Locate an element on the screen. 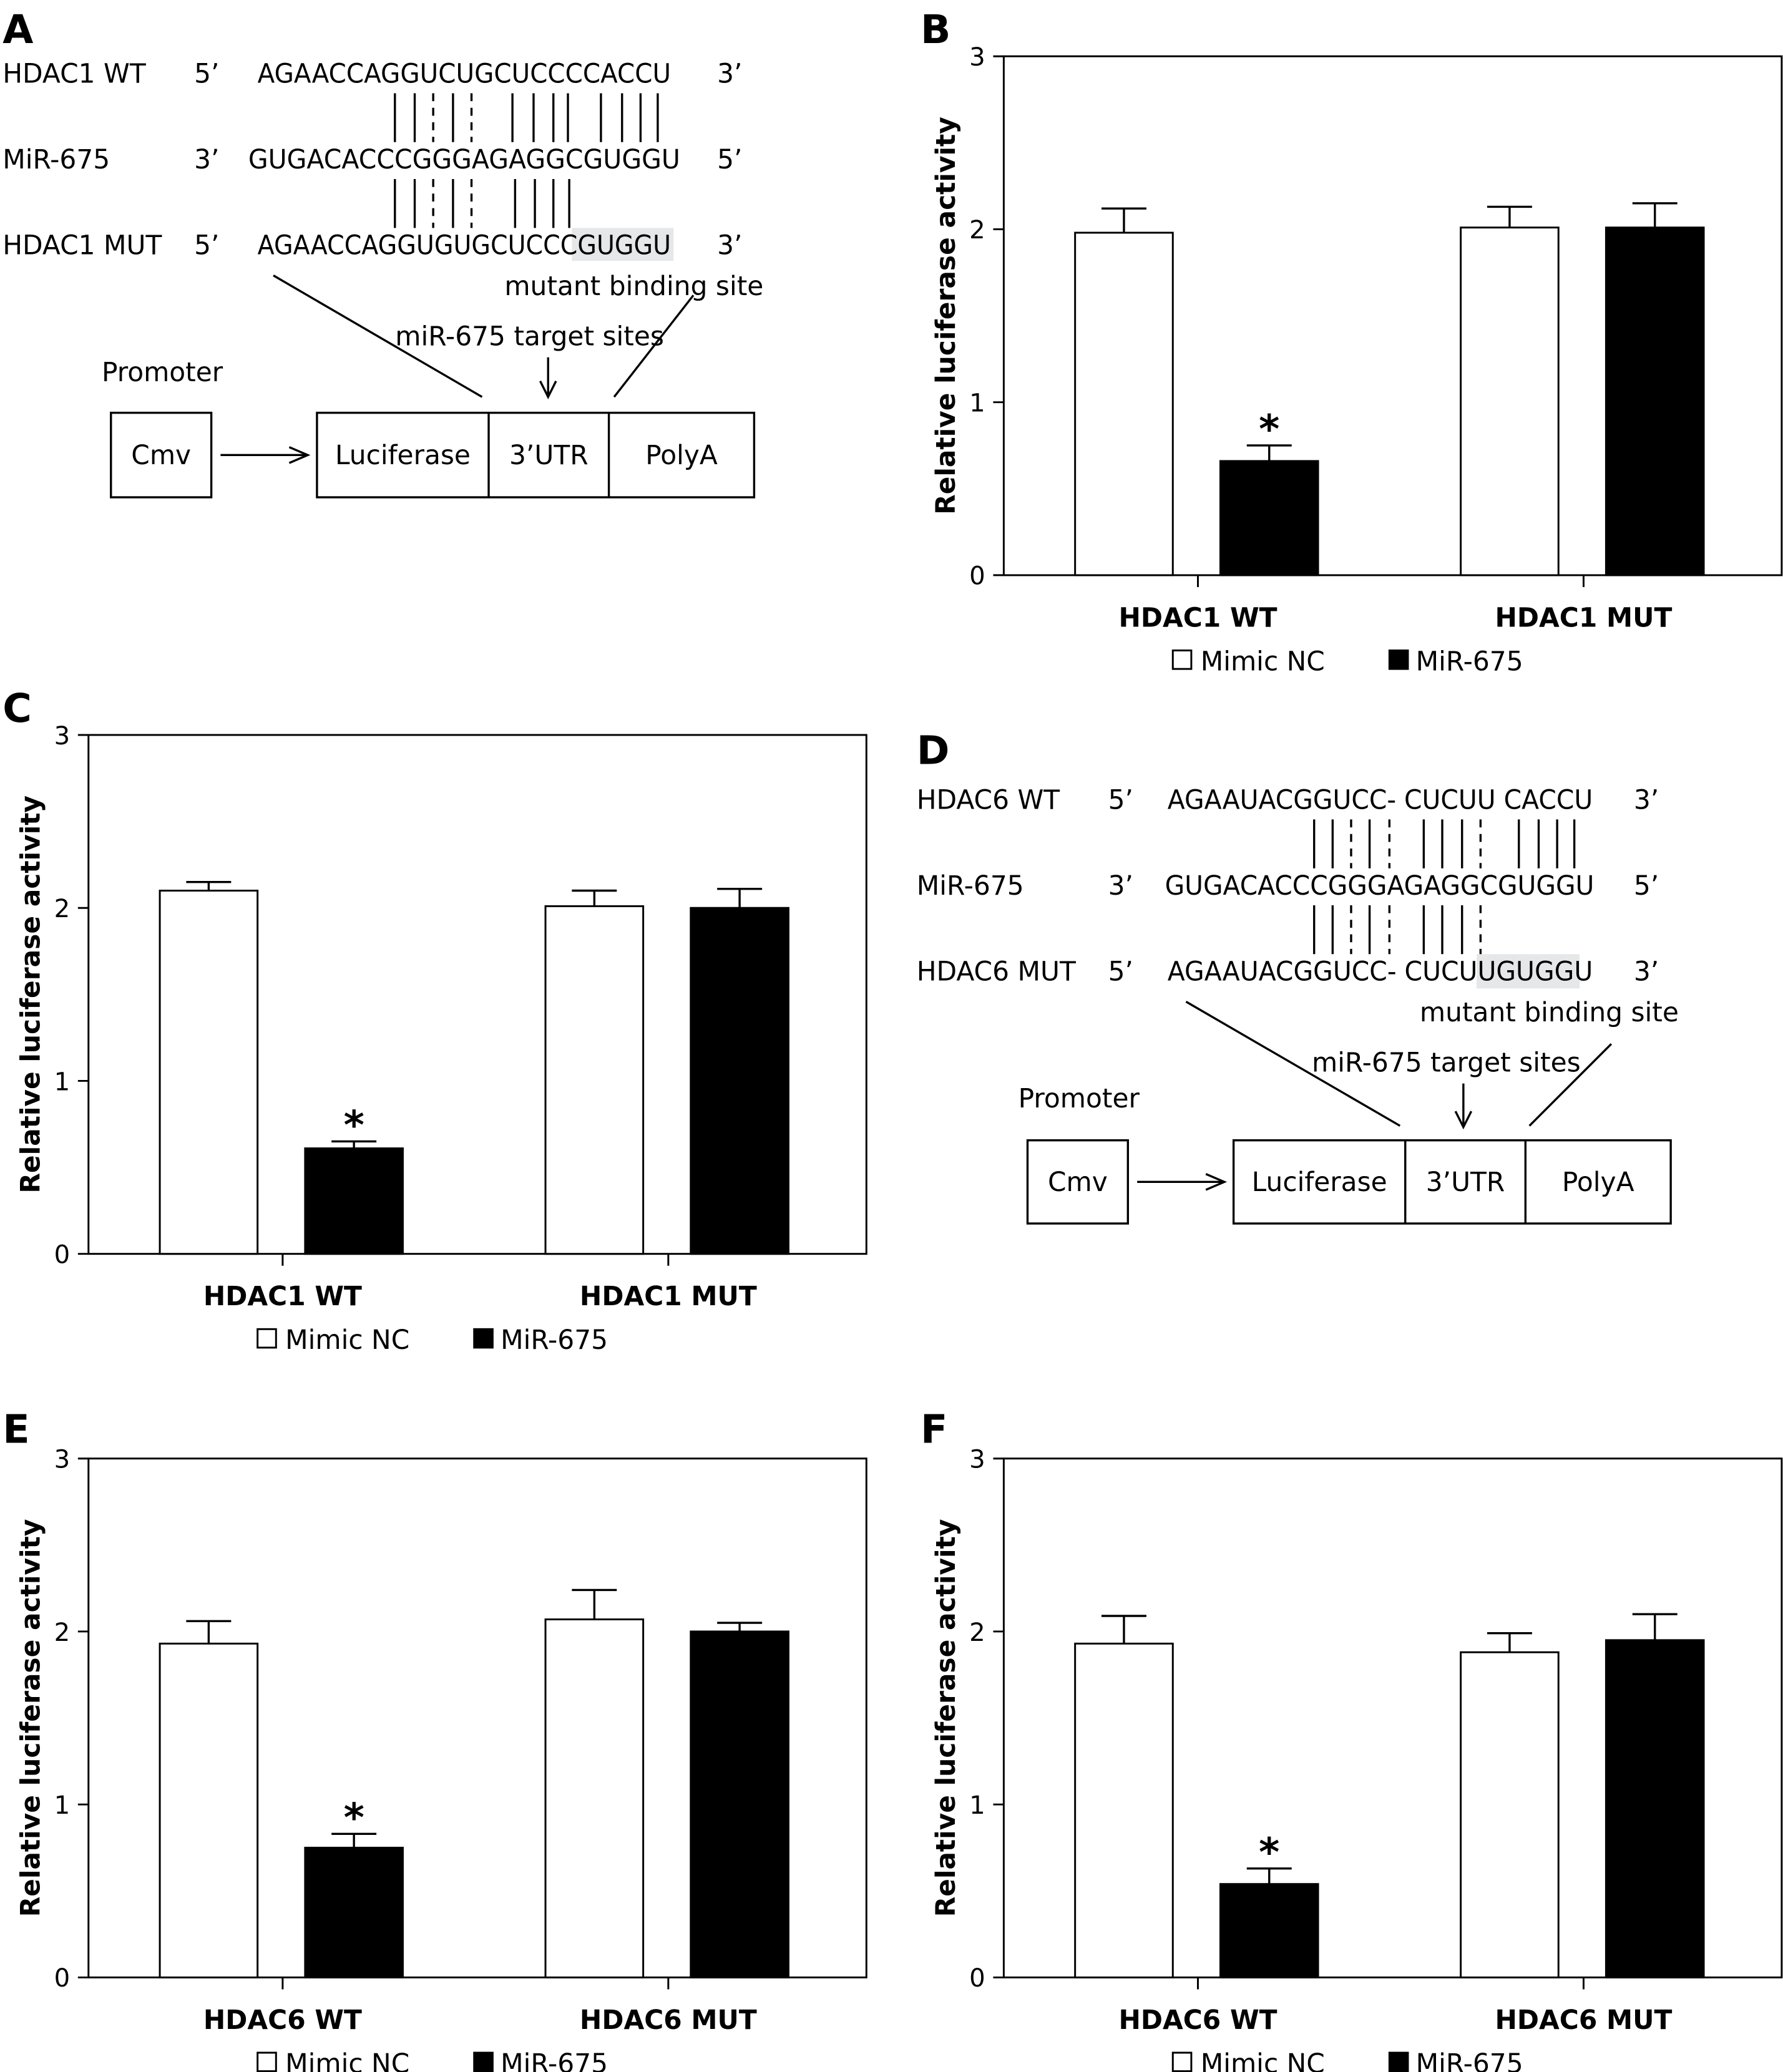 Image resolution: width=1783 pixels, height=2072 pixels. sequence-name: HDAC1 MUT is located at coordinates (82, 246).